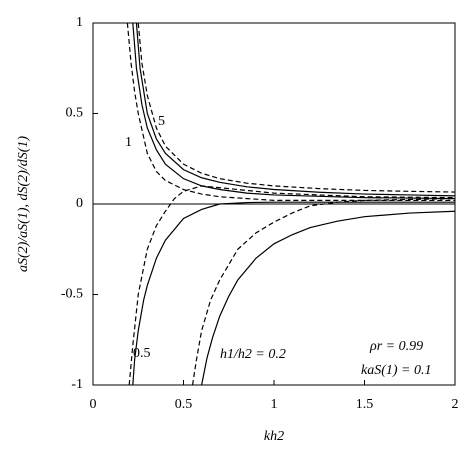  What do you see at coordinates (79, 203) in the screenshot?
I see `y-tick-label: 0` at bounding box center [79, 203].